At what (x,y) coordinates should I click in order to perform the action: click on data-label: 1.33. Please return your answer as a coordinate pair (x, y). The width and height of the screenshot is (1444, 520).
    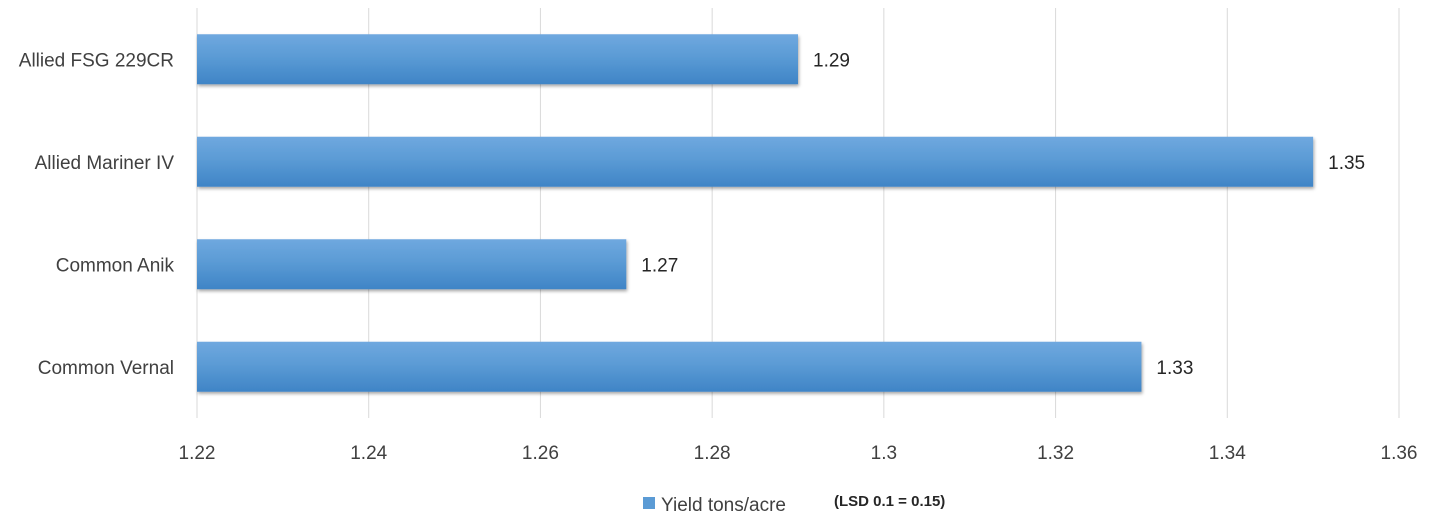
    Looking at the image, I should click on (1174, 368).